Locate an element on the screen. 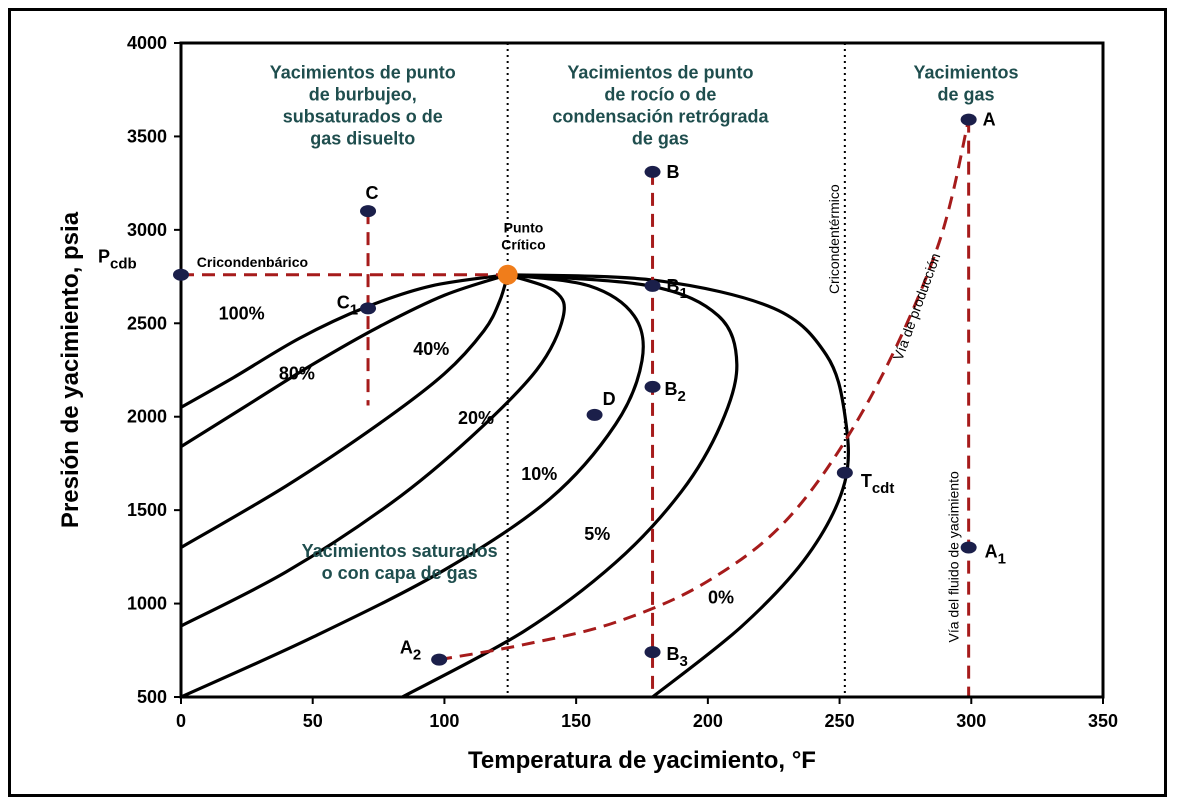 This screenshot has height=807, width=1177. critical-point-label-line-2: Crítico is located at coordinates (523, 245).